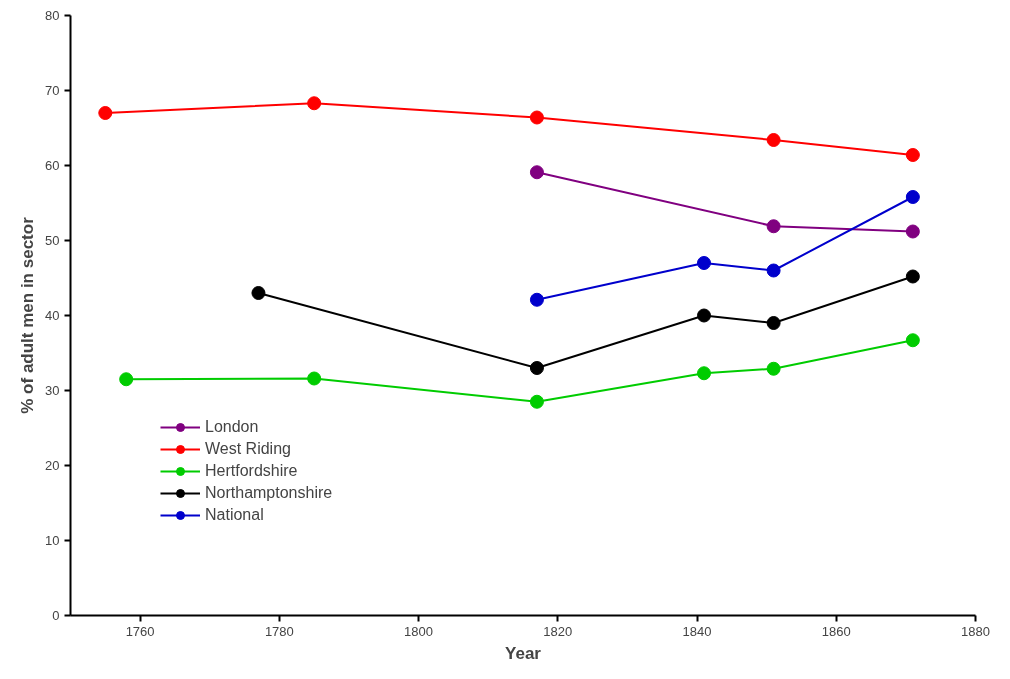  What do you see at coordinates (234, 515) in the screenshot?
I see `legend-label: National` at bounding box center [234, 515].